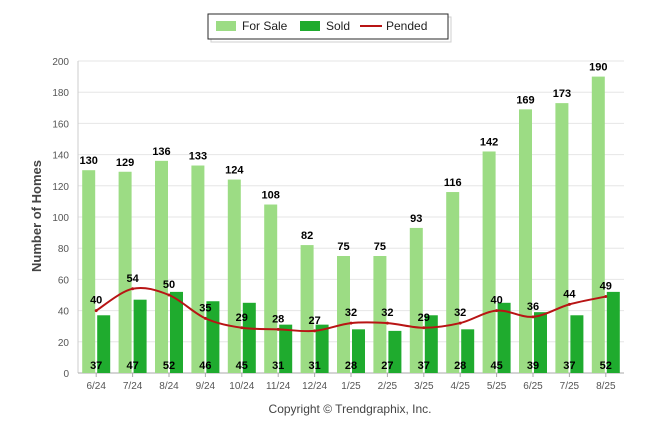  What do you see at coordinates (265, 26) in the screenshot?
I see `legend-label: For Sale` at bounding box center [265, 26].